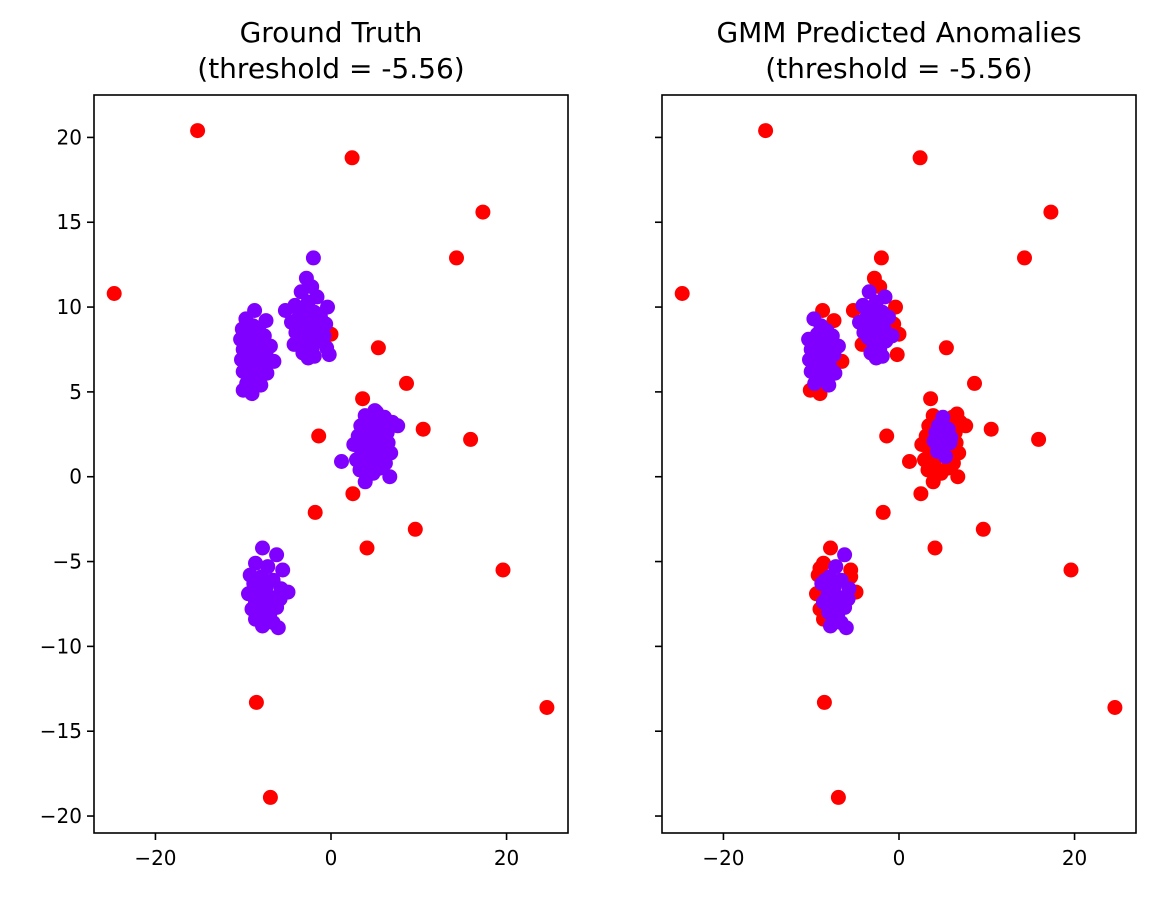 Image resolution: width=1155 pixels, height=898 pixels. I want to click on y-tick-label: −5, so click(67, 562).